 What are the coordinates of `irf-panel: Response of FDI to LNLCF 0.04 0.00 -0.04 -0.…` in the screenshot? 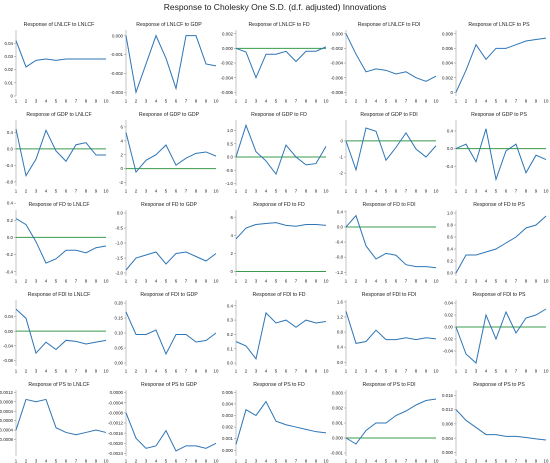 It's located at (56, 333).